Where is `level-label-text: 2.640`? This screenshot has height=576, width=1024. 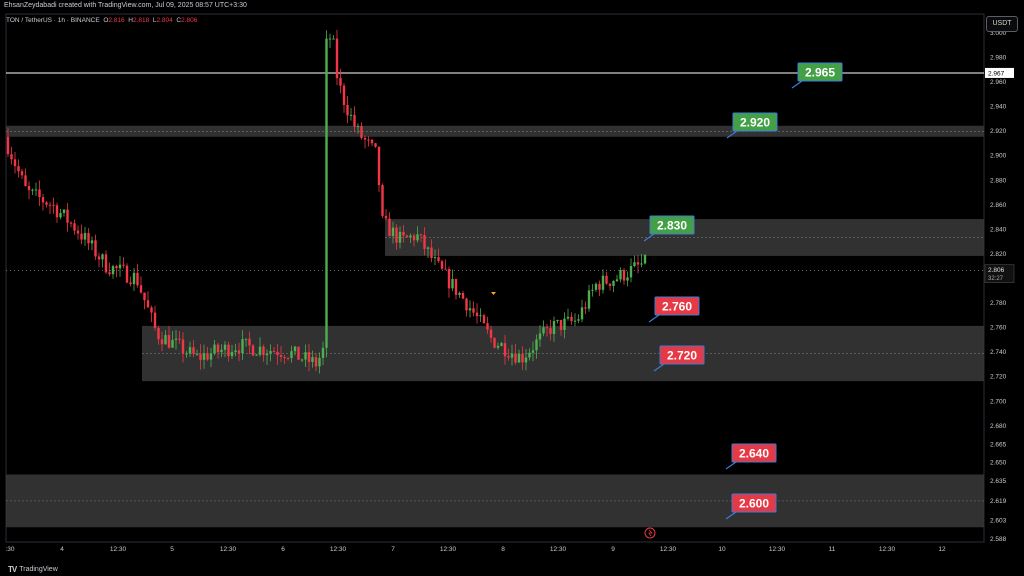 level-label-text: 2.640 is located at coordinates (754, 454).